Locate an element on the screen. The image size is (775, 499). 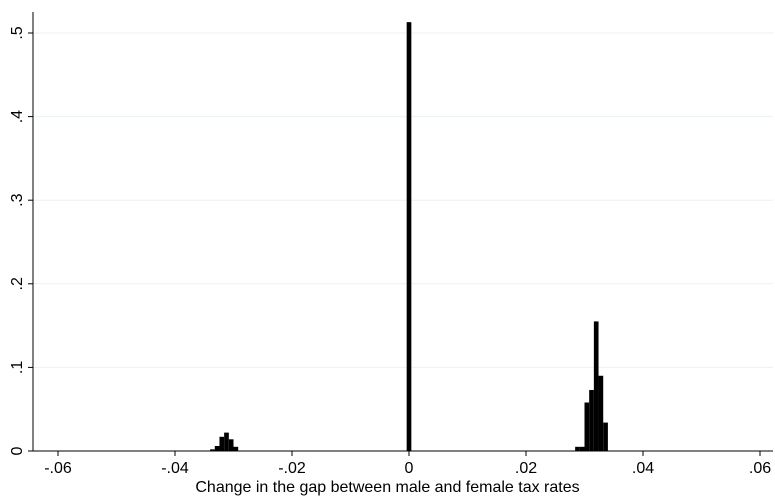
x-tick-label: -.06 is located at coordinates (58, 468).